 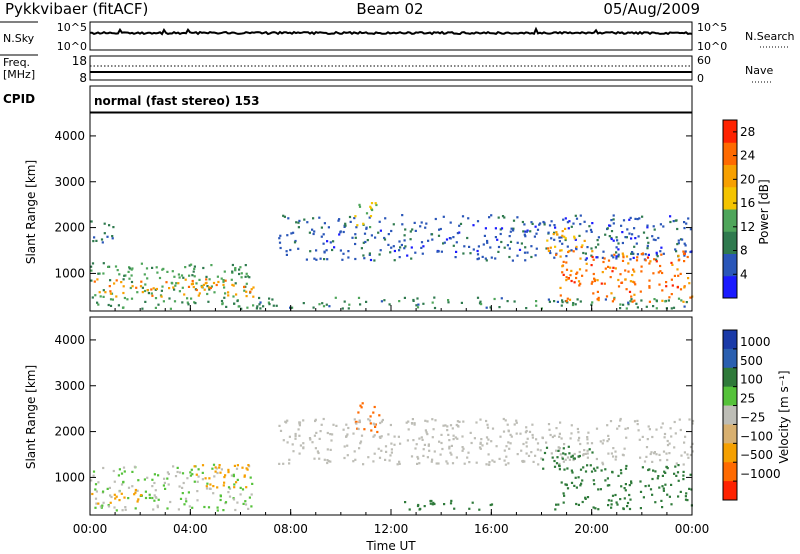 I want to click on velocity-y-axis-label: Slant Range [km], so click(x=31, y=417).